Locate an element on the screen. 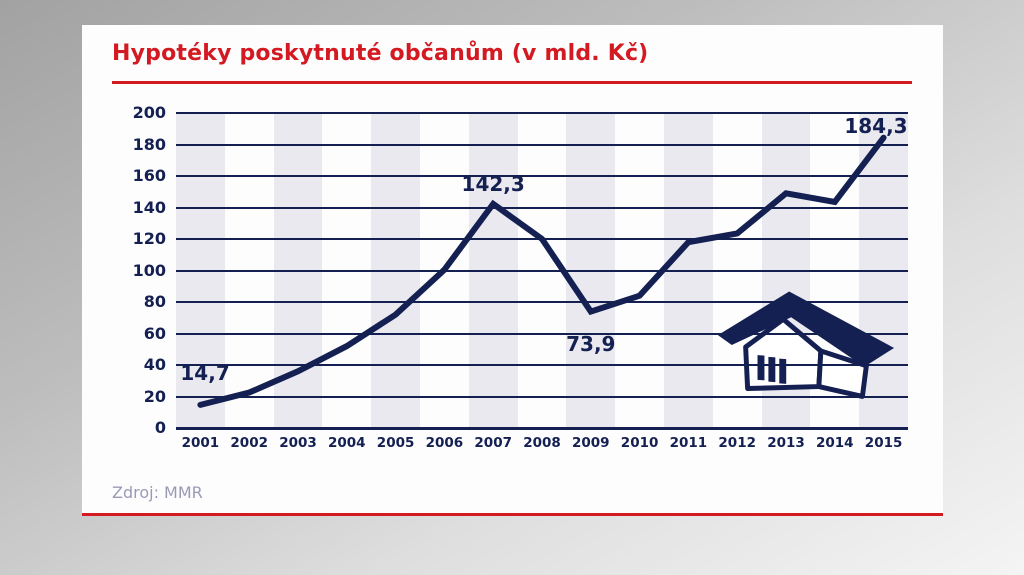  x-axis-label: 2005 is located at coordinates (395, 443).